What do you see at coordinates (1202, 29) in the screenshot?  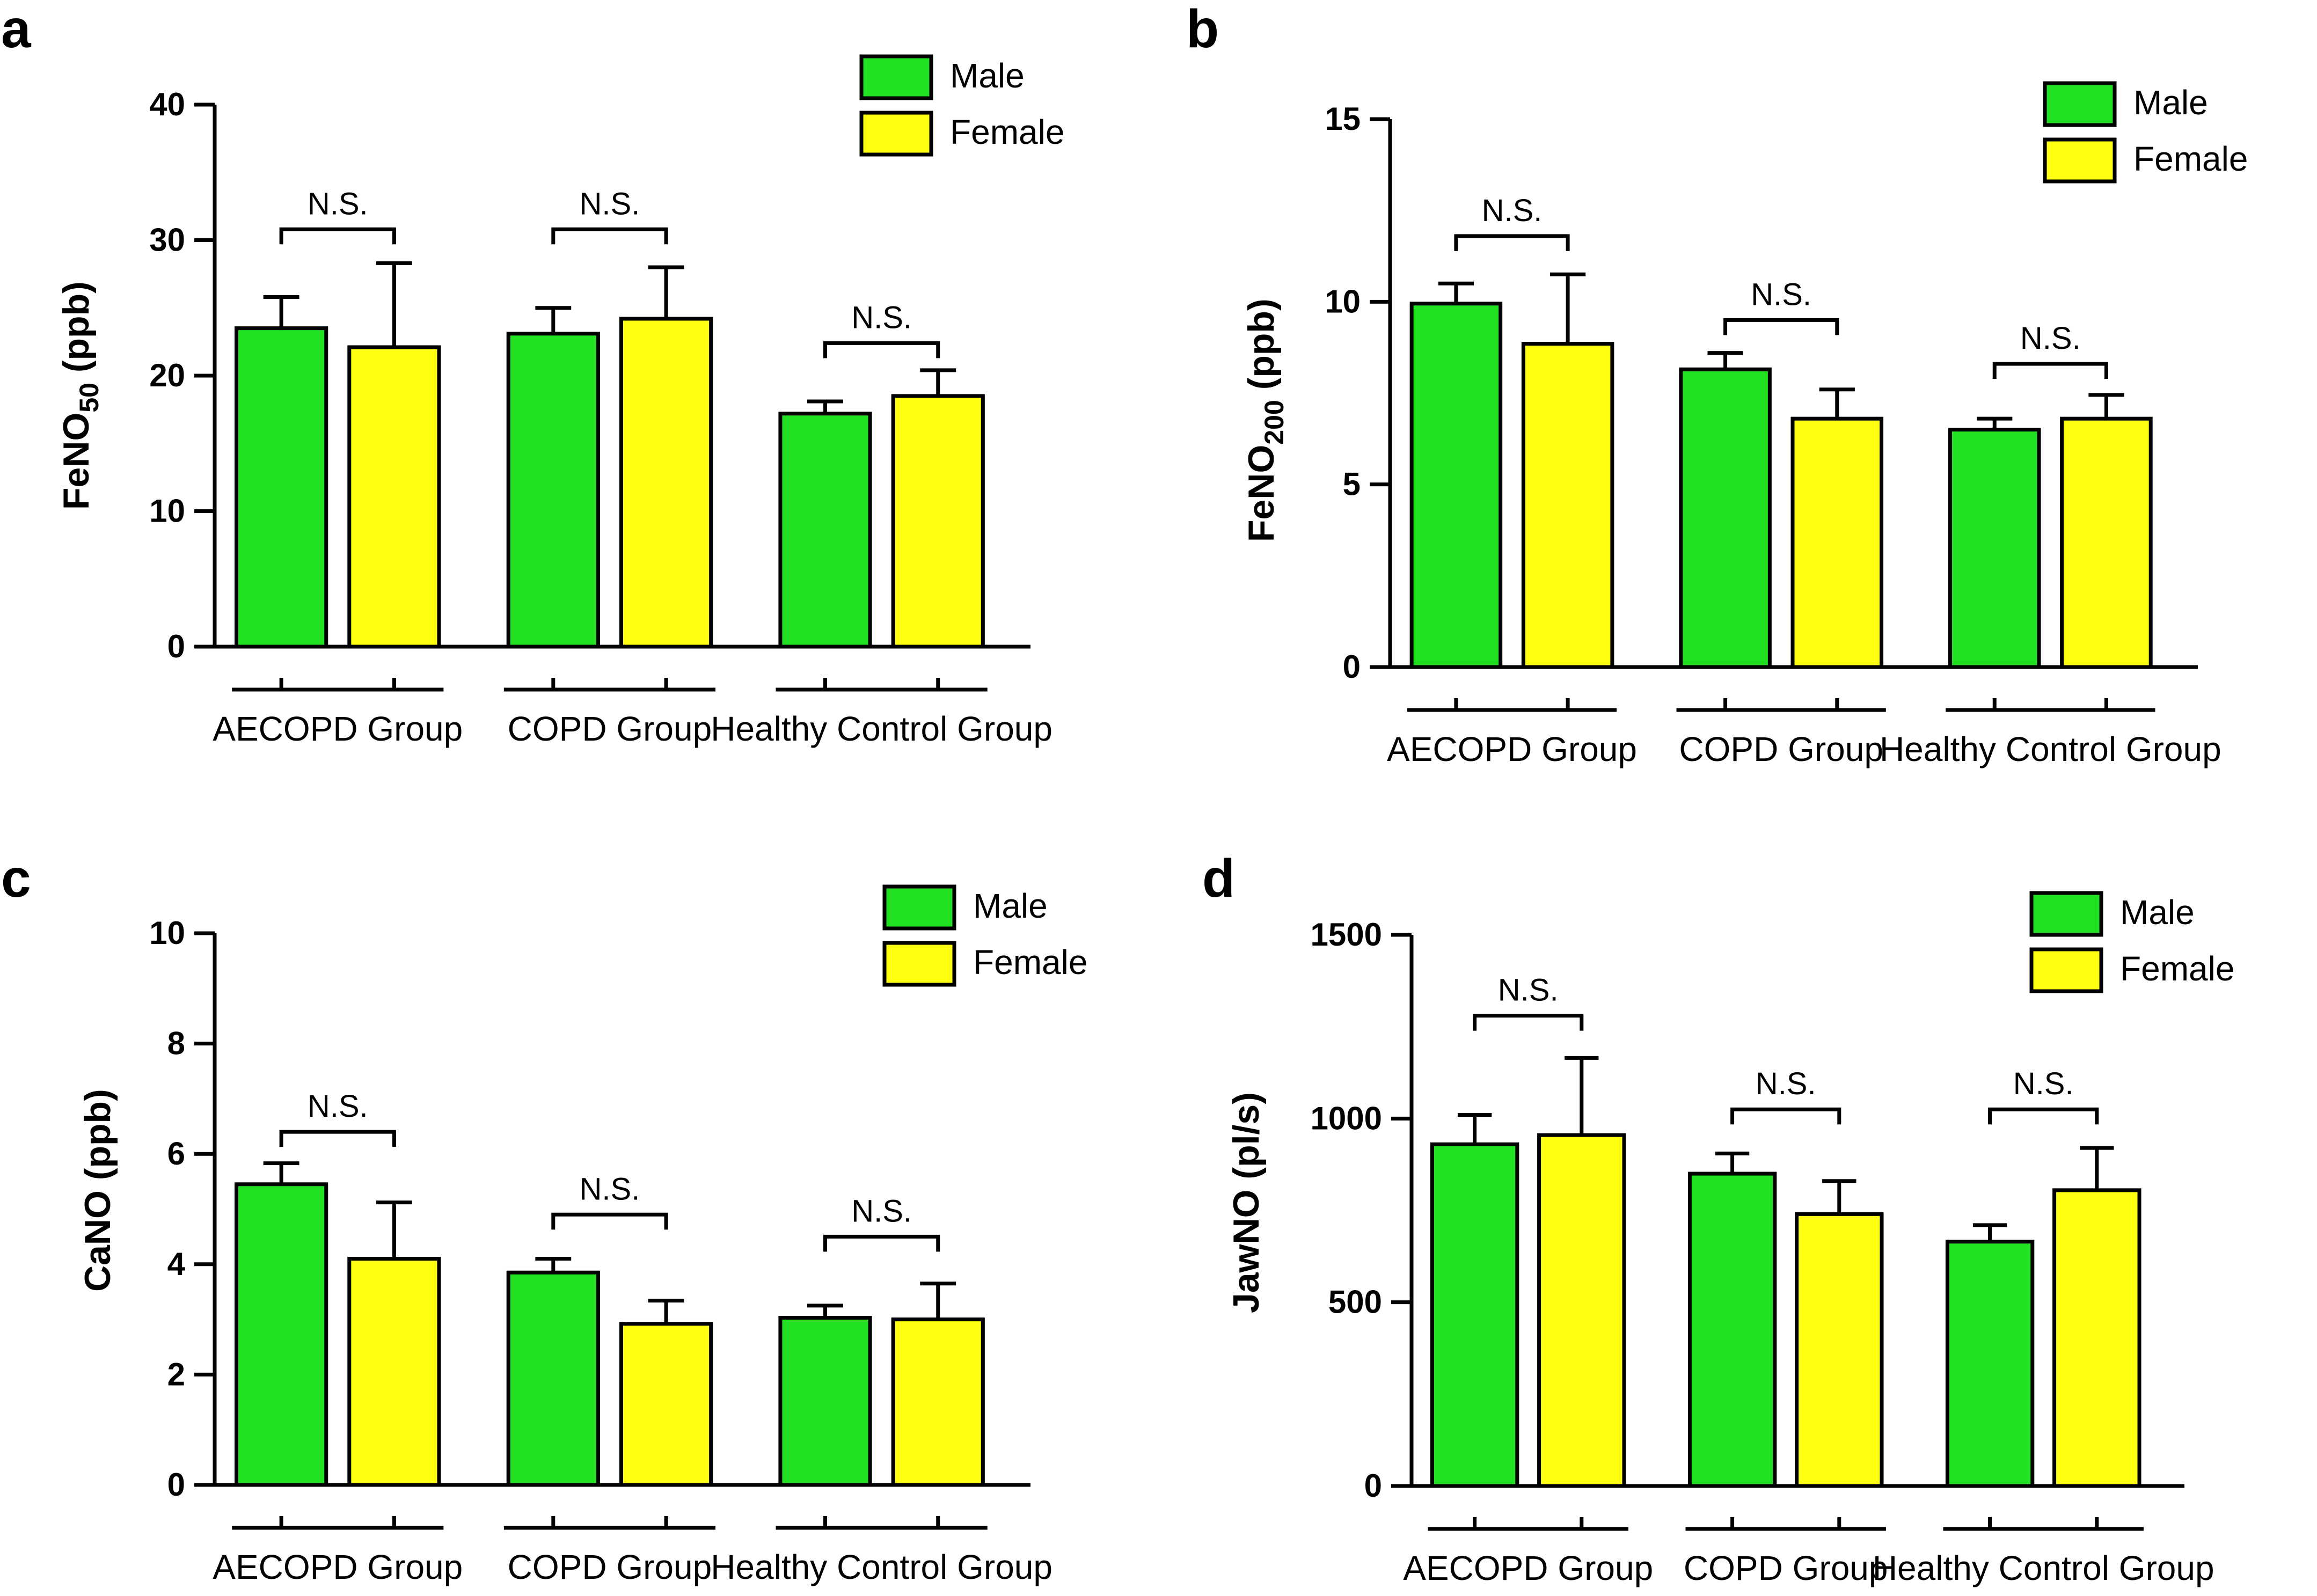 I see `panel-letter: b` at bounding box center [1202, 29].